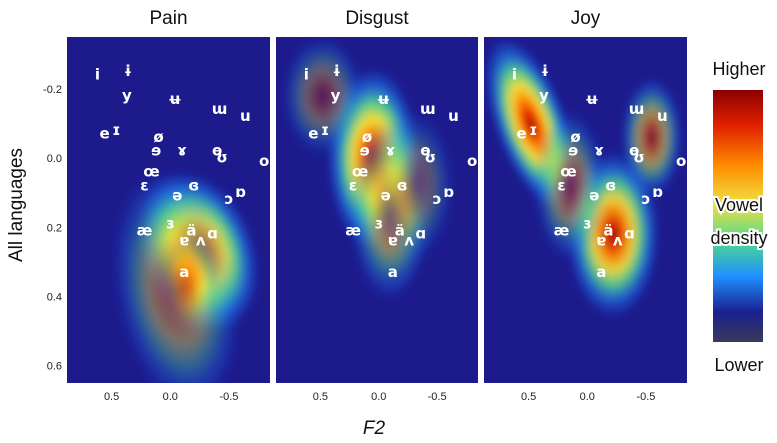 The image size is (777, 443). I want to click on panel-title-pain: Pain, so click(168, 18).